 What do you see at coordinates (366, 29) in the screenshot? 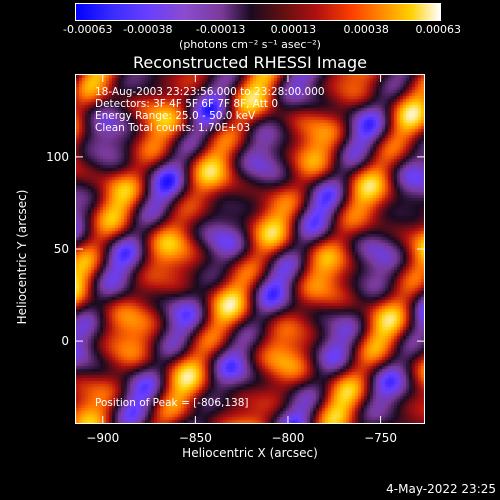
I see `colorbar-tick-label: 0.00038` at bounding box center [366, 29].